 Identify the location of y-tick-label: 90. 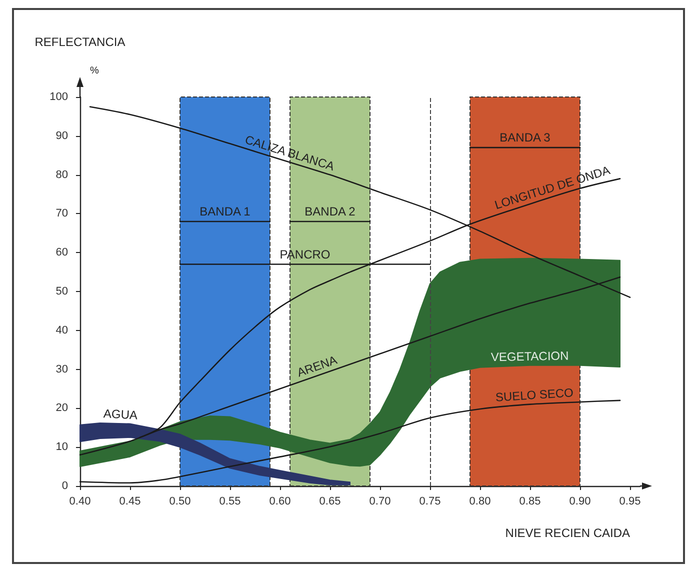
(62, 136).